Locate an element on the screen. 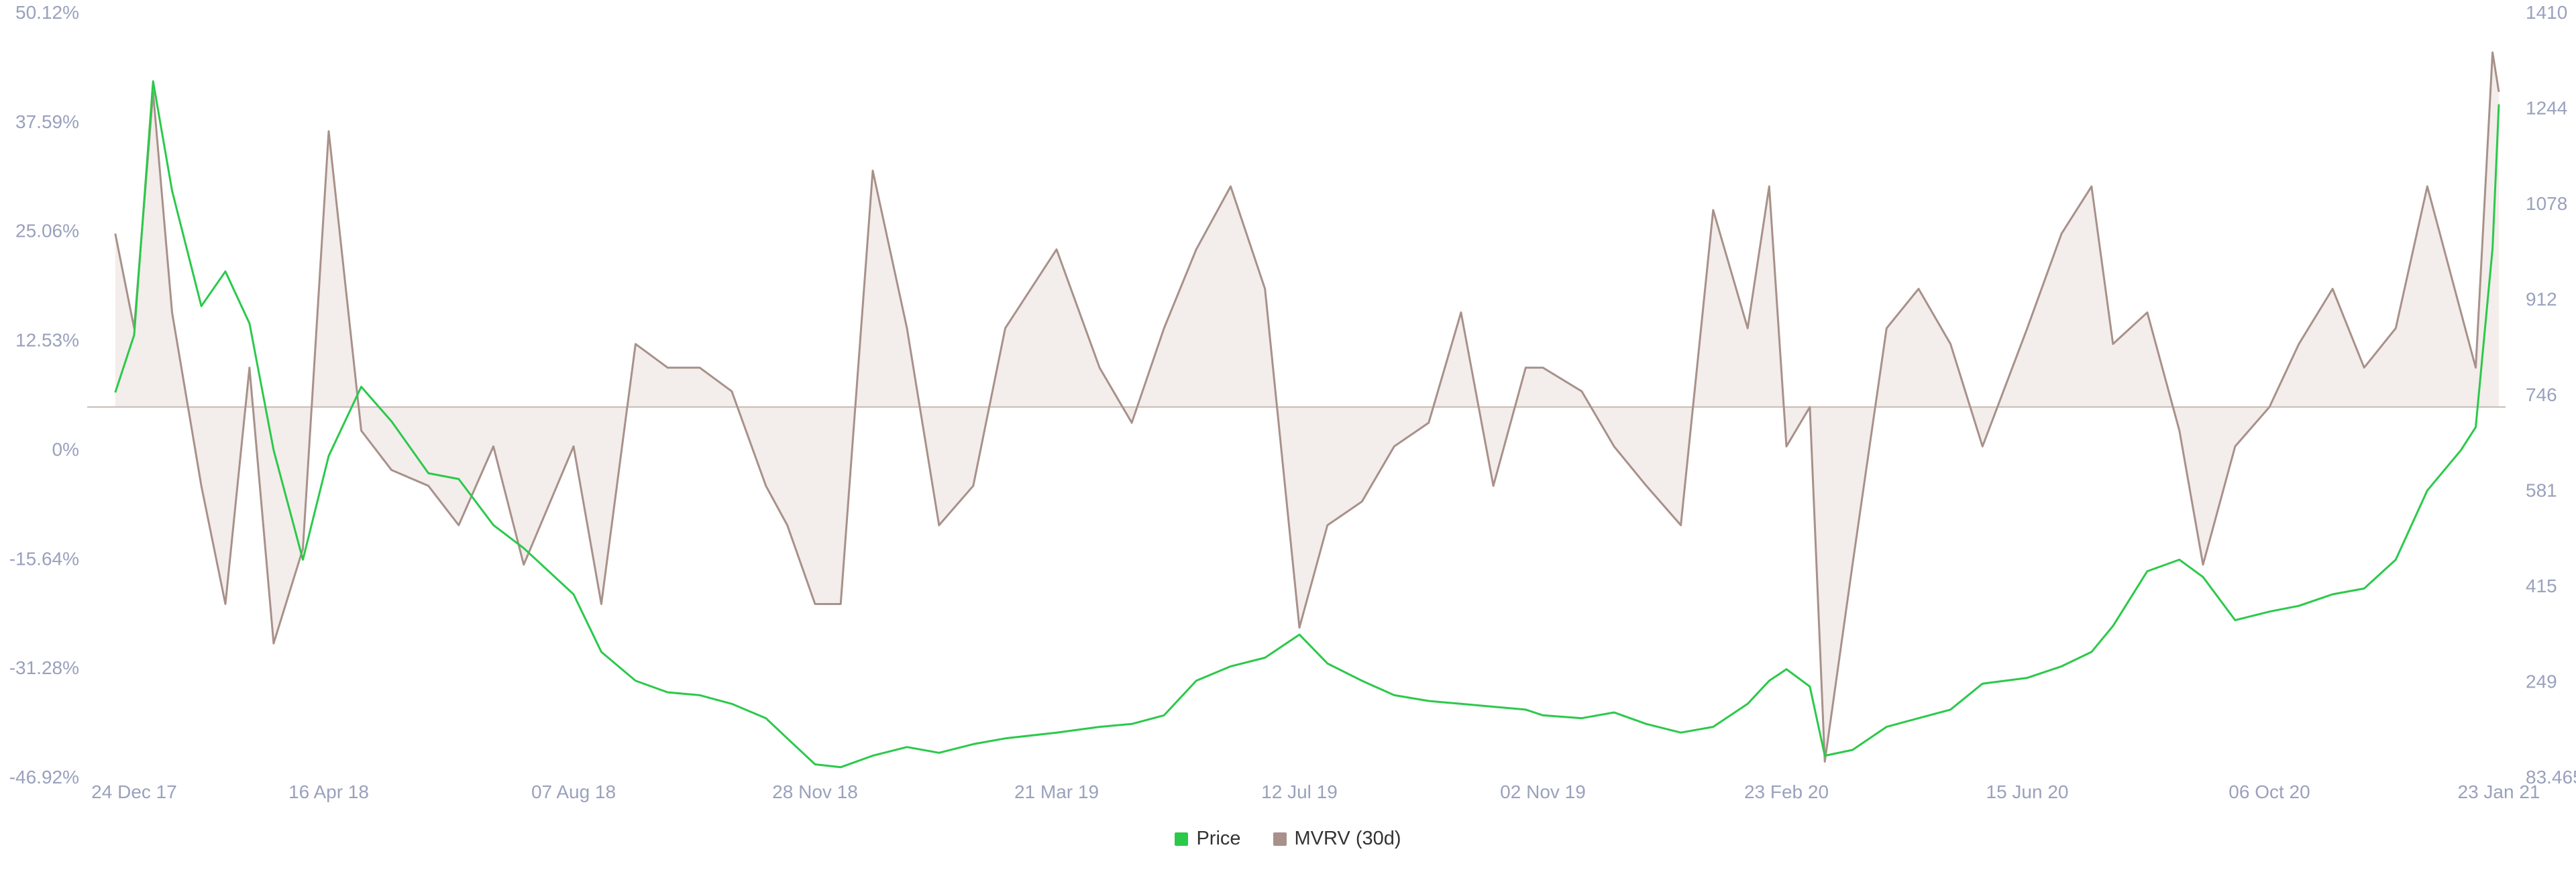  x-tick-label: 23 Jan 21 is located at coordinates (2499, 791).